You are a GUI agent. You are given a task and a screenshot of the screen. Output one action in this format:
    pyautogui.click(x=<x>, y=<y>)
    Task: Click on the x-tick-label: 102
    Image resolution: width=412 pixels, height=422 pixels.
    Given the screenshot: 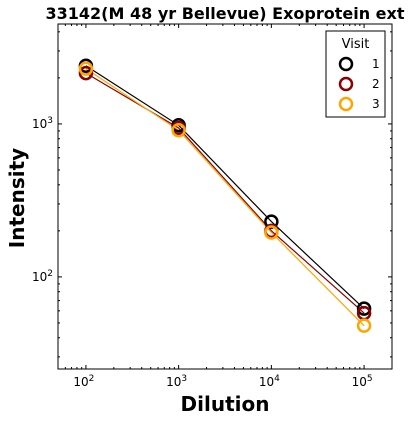 What is the action you would take?
    pyautogui.click(x=83, y=381)
    